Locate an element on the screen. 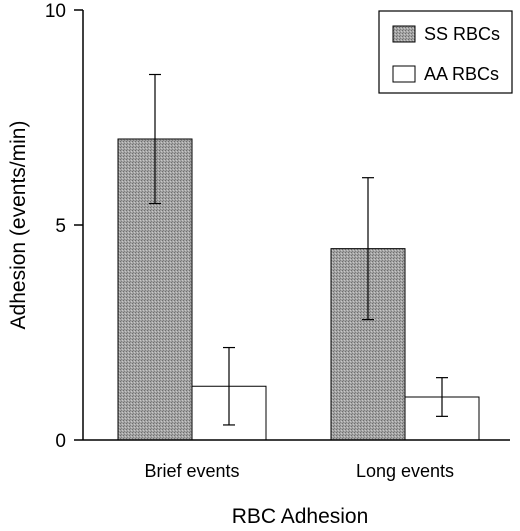 This screenshot has height=531, width=520. legend-box is located at coordinates (445, 52).